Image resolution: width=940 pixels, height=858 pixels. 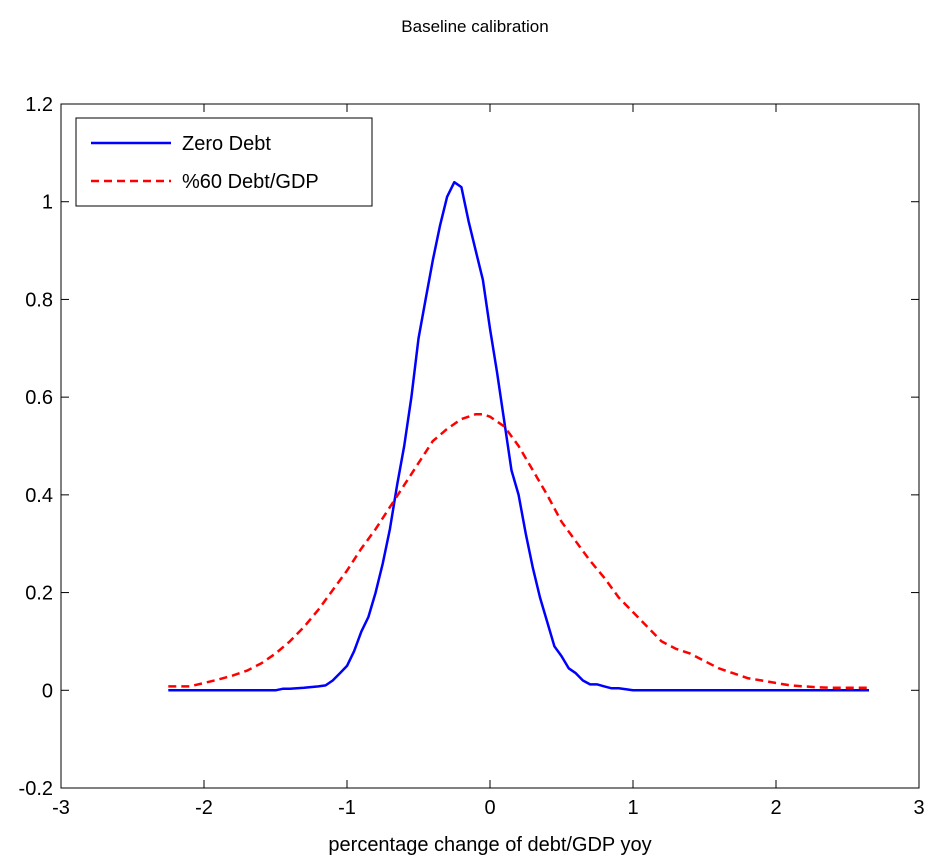 I want to click on y-tick-label: 1, so click(x=47, y=203).